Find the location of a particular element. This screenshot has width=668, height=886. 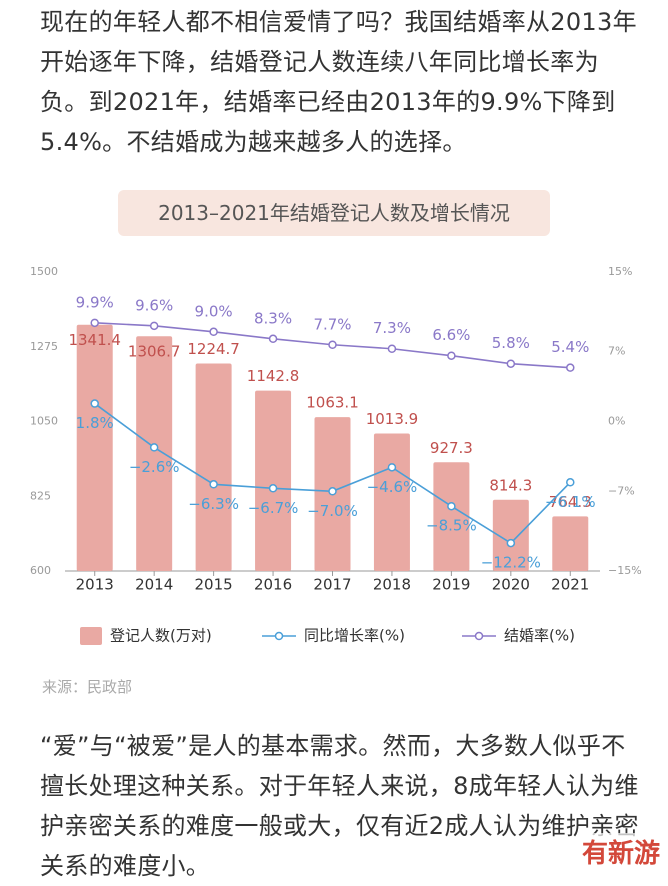

bar-label: 927.3 is located at coordinates (451, 448).